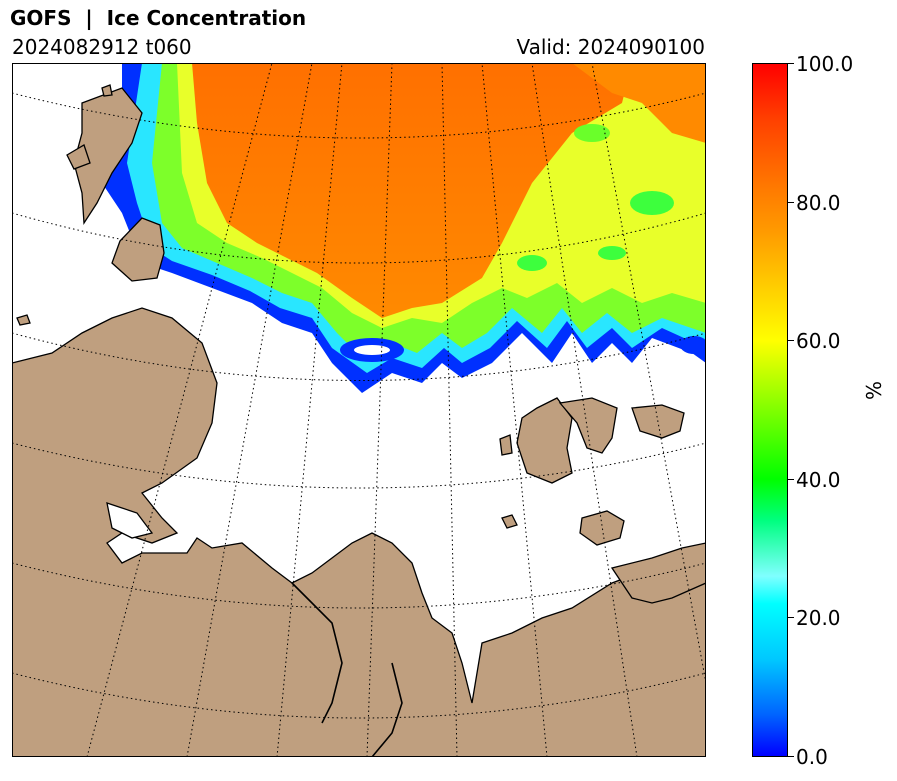 This screenshot has width=897, height=781. Describe the element at coordinates (818, 618) in the screenshot. I see `colorbar-tick-label: 20.0` at that location.